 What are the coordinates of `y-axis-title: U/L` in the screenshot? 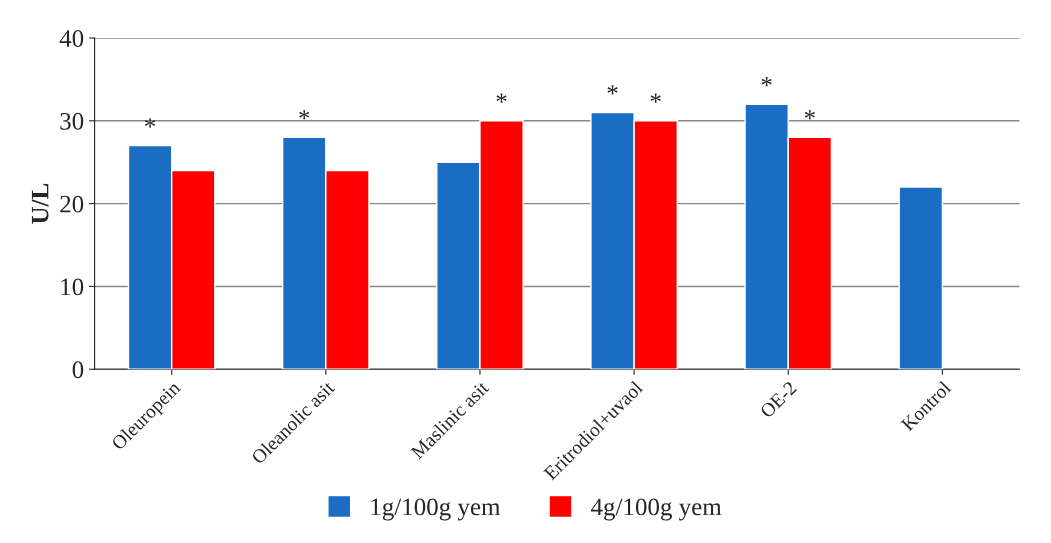 It's located at (40, 203).